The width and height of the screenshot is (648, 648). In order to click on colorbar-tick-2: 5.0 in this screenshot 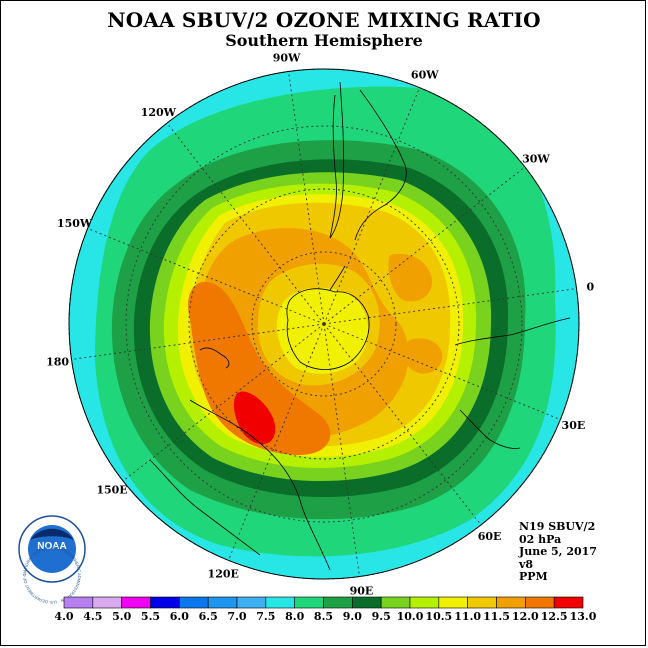, I will do `click(121, 616)`.